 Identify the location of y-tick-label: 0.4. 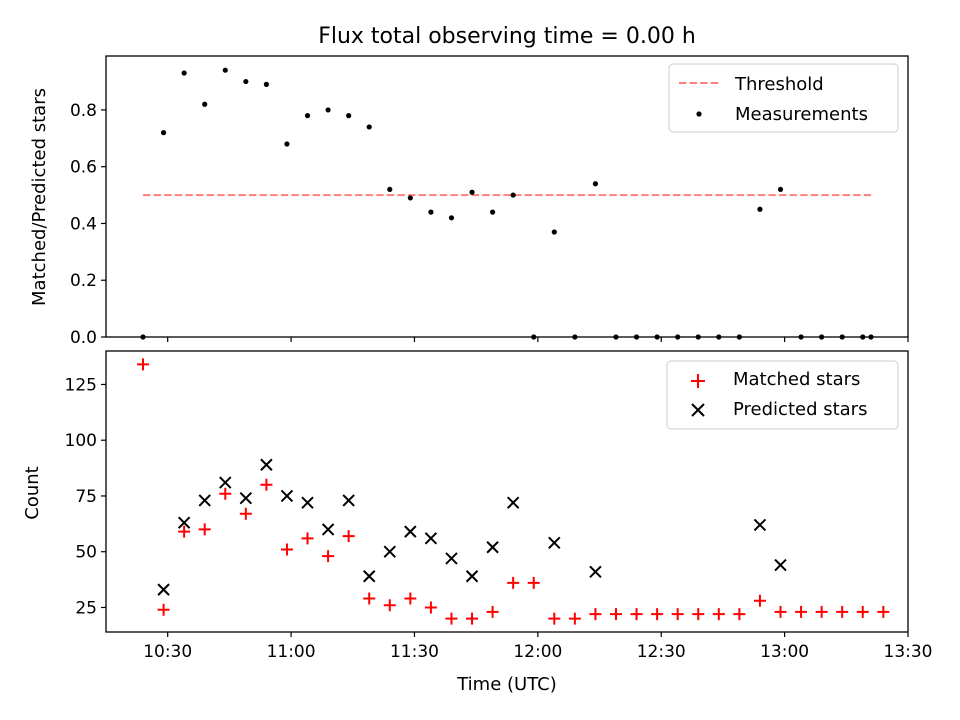
(83, 224).